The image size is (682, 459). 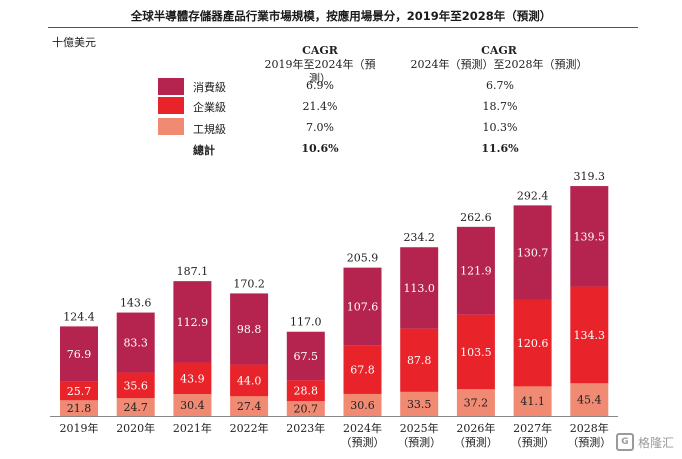 I want to click on legend-swatch-industrial, so click(x=171, y=126).